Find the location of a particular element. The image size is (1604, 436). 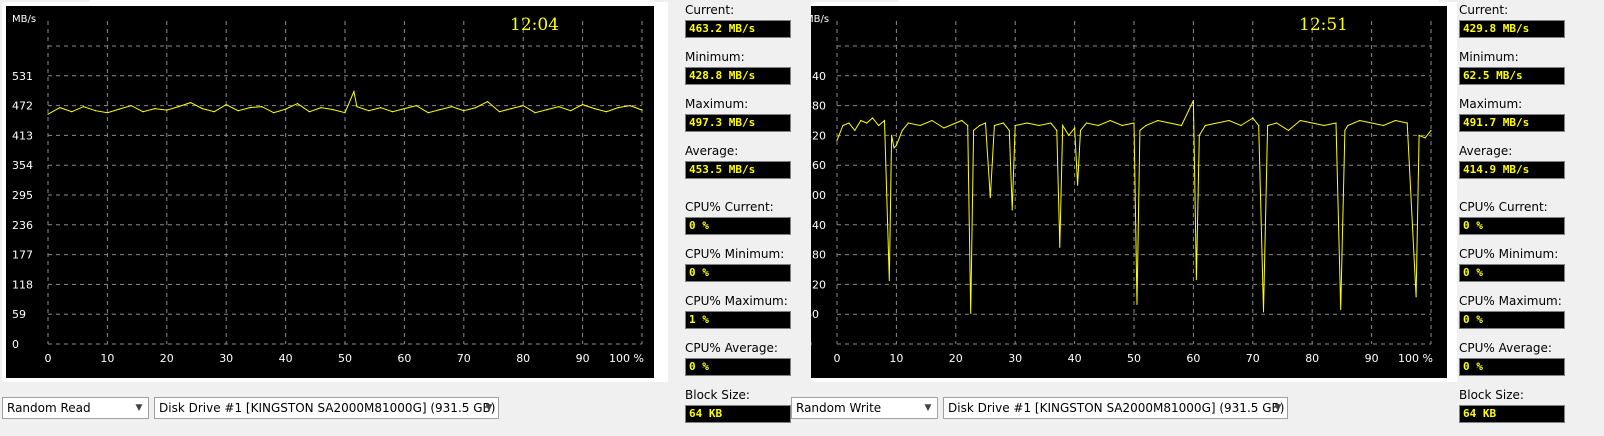

y-tick-label: 236 is located at coordinates (22, 225).